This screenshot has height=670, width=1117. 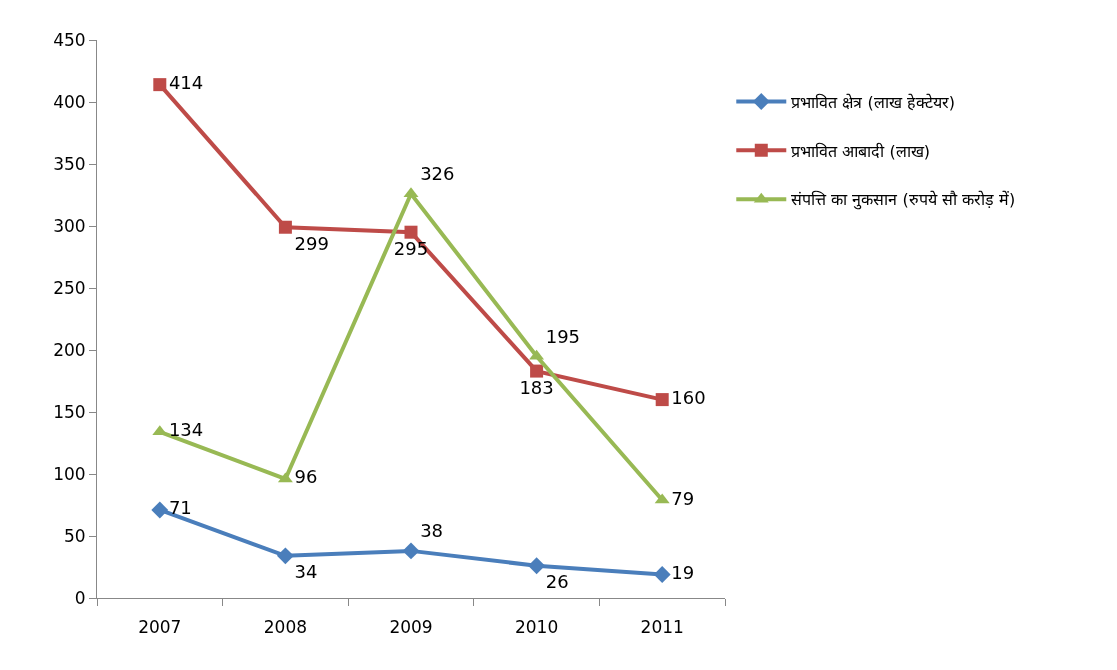 I want to click on y-tick-label: 50, so click(x=74, y=535).